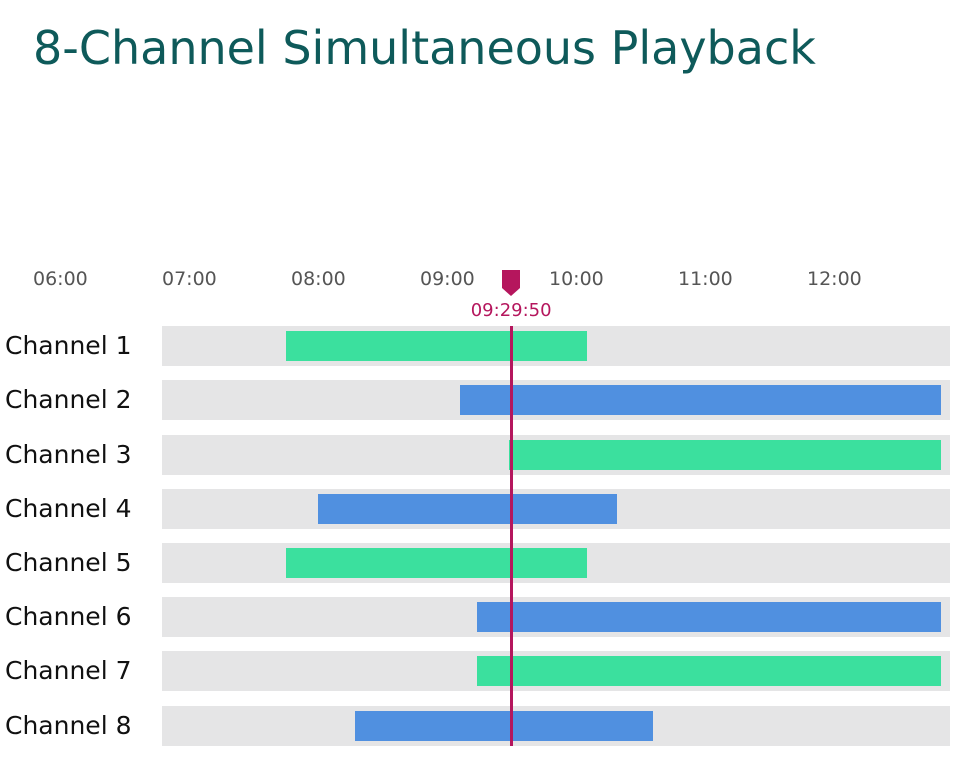  I want to click on axis-tick-label: 12:00, so click(834, 279).